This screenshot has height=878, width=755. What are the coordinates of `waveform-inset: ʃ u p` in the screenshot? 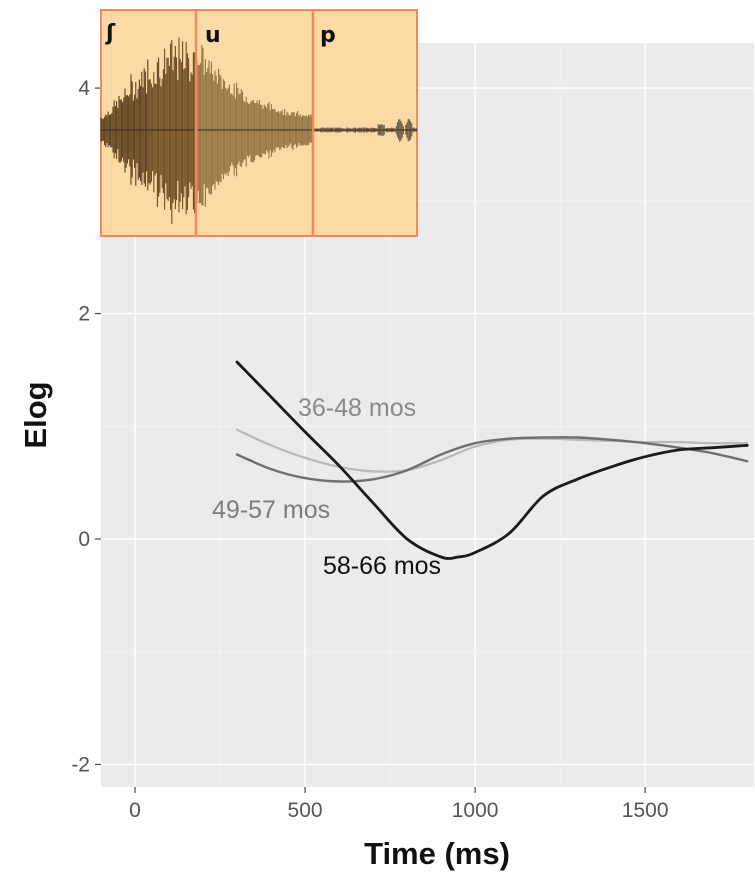 It's located at (259, 123).